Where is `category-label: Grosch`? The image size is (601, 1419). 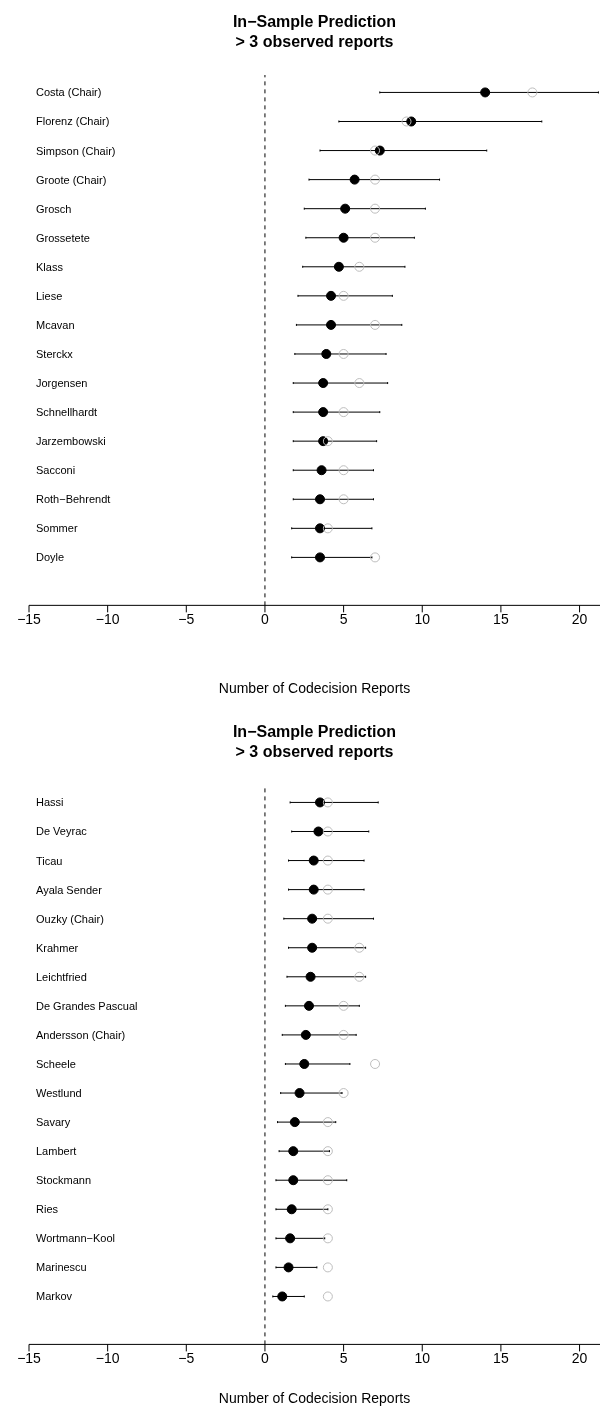
category-label: Grosch is located at coordinates (54, 208).